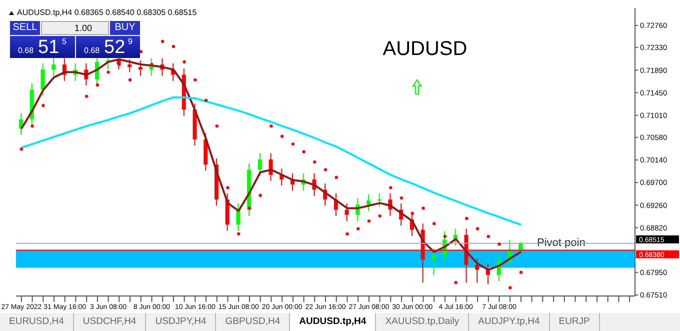 The height and width of the screenshot is (331, 680). Describe the element at coordinates (64, 41) in the screenshot. I see `annotation: 5` at that location.